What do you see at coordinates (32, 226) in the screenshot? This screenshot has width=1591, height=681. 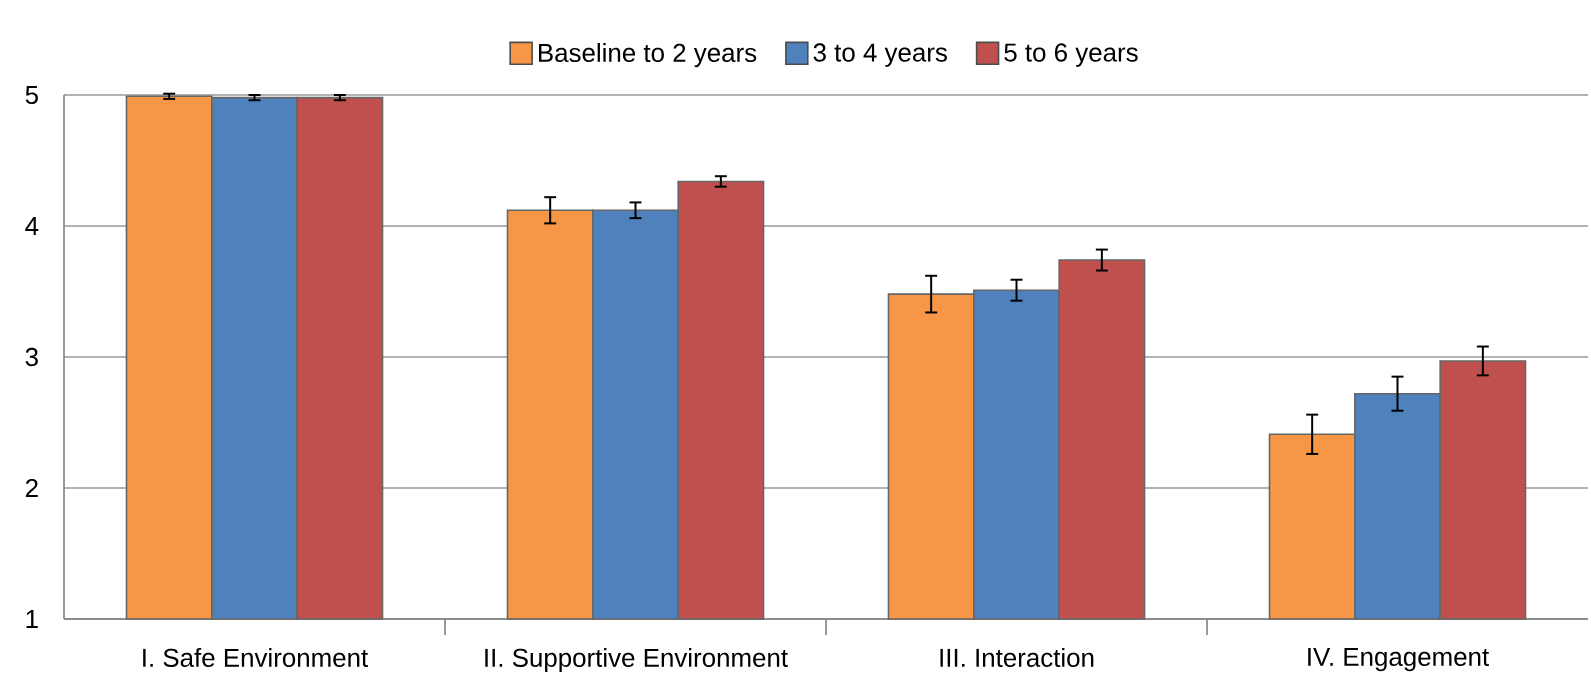 I see `y-tick-label: 4` at bounding box center [32, 226].